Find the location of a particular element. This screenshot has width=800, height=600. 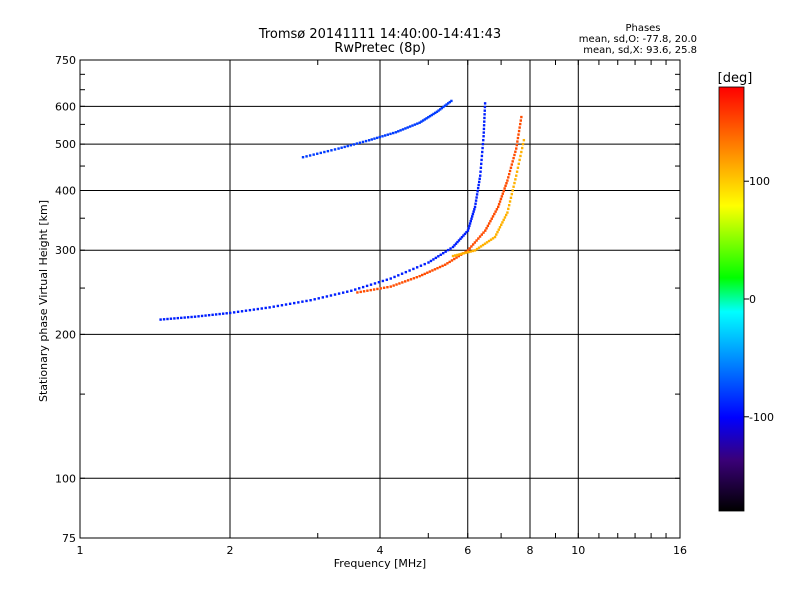

y-tick-label: 75 is located at coordinates (69, 538).